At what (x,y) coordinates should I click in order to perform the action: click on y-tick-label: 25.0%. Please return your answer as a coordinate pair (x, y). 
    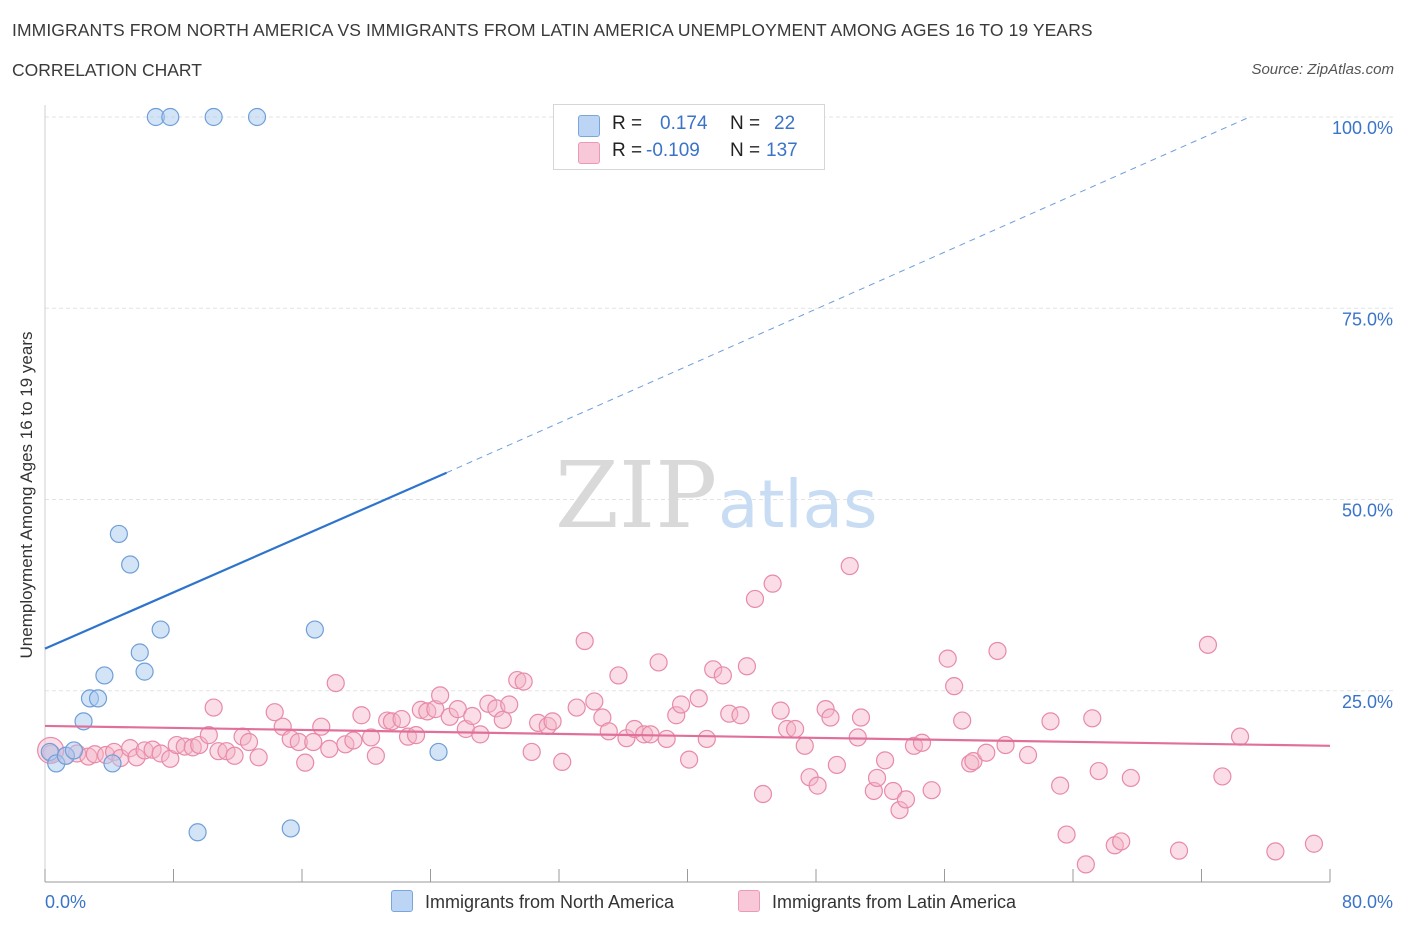
    Looking at the image, I should click on (1367, 702).